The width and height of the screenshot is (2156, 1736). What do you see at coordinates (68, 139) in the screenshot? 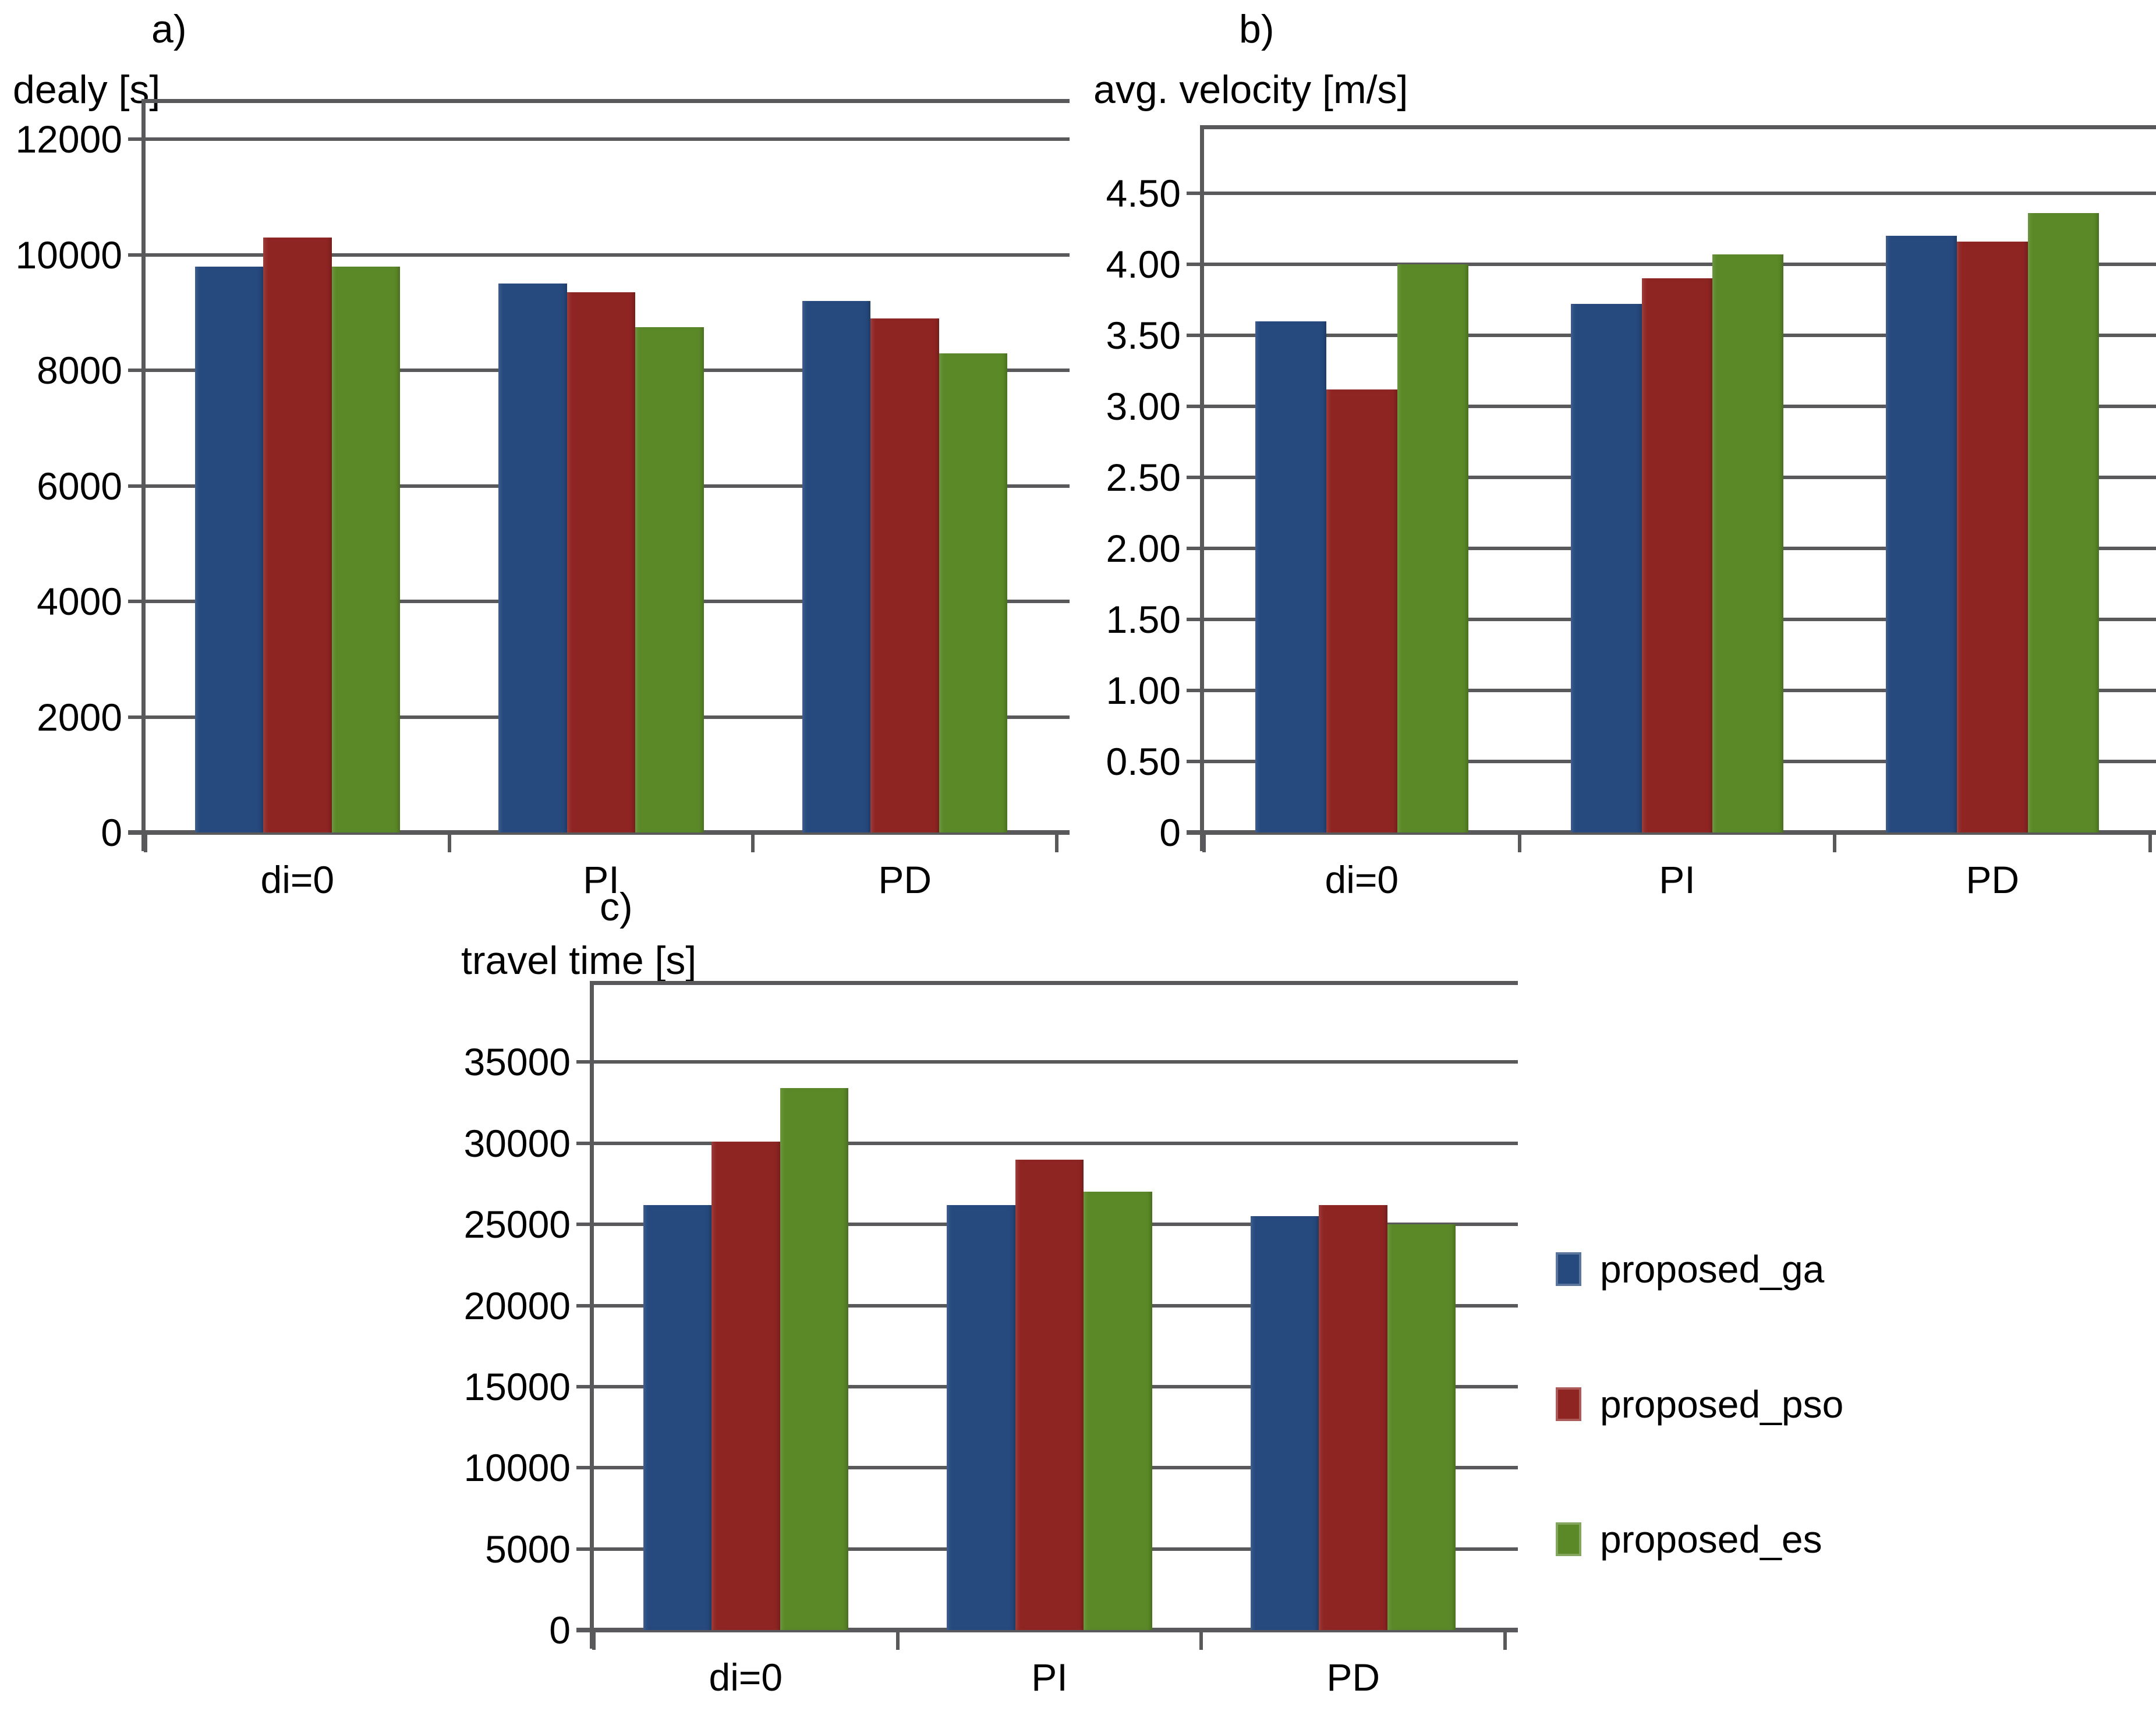
I see `y-tick-label: 12000` at bounding box center [68, 139].